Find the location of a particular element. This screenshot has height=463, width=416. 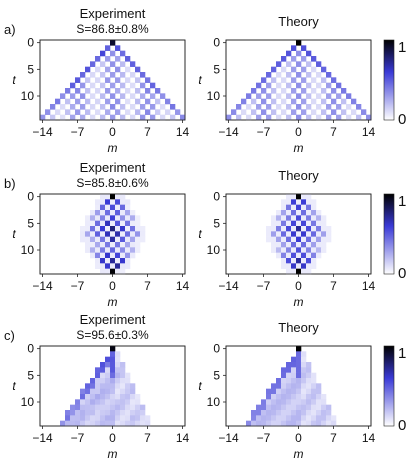

y-axis-label: t is located at coordinates (14, 386).